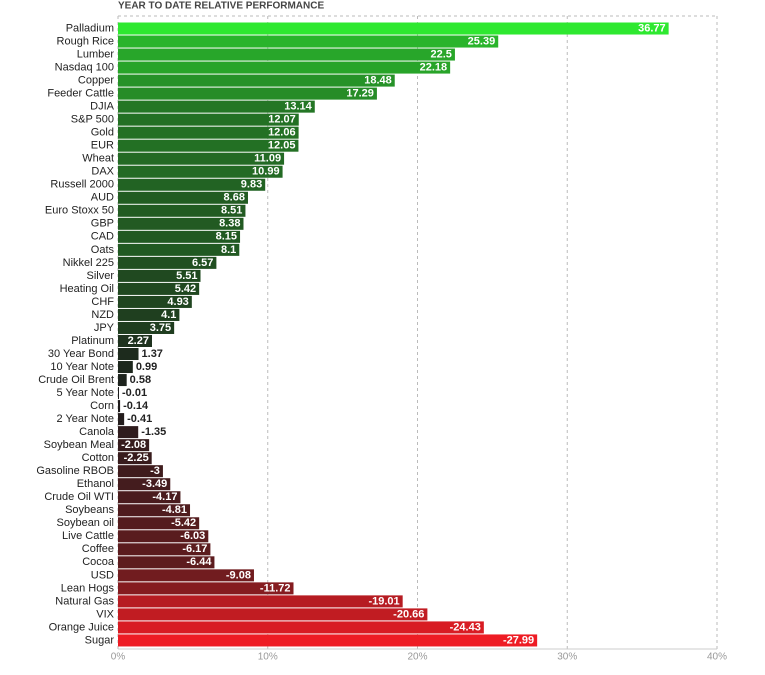 The image size is (765, 675). What do you see at coordinates (202, 263) in the screenshot?
I see `value-label: 6.57` at bounding box center [202, 263].